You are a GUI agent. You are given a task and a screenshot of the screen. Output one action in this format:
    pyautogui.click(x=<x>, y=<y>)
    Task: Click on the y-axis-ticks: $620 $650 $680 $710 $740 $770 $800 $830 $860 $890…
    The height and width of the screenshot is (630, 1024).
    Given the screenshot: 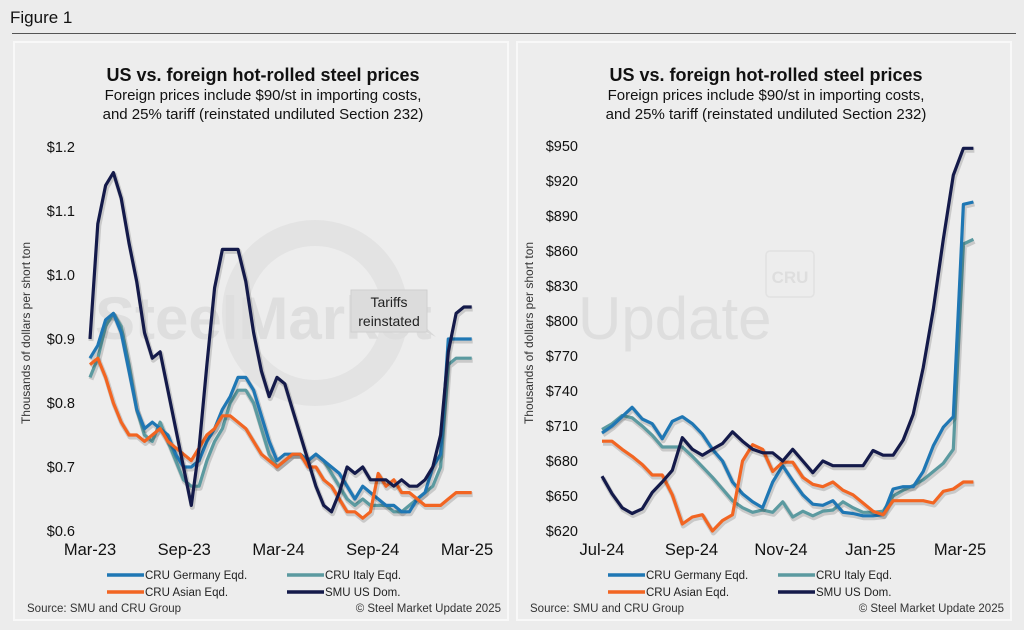 What is the action you would take?
    pyautogui.click(x=562, y=339)
    